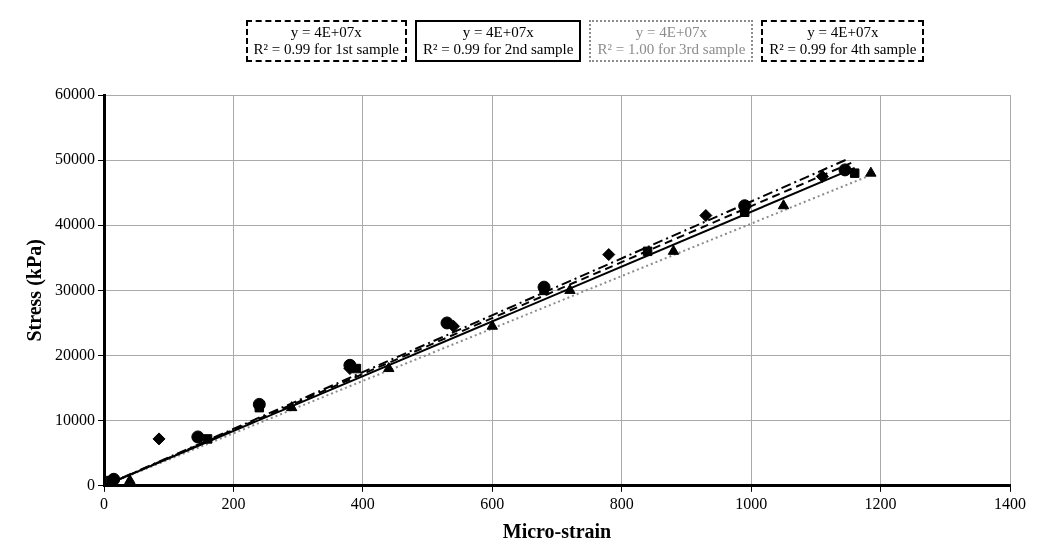  Describe the element at coordinates (75, 94) in the screenshot. I see `y-tick-label: 60000` at that location.